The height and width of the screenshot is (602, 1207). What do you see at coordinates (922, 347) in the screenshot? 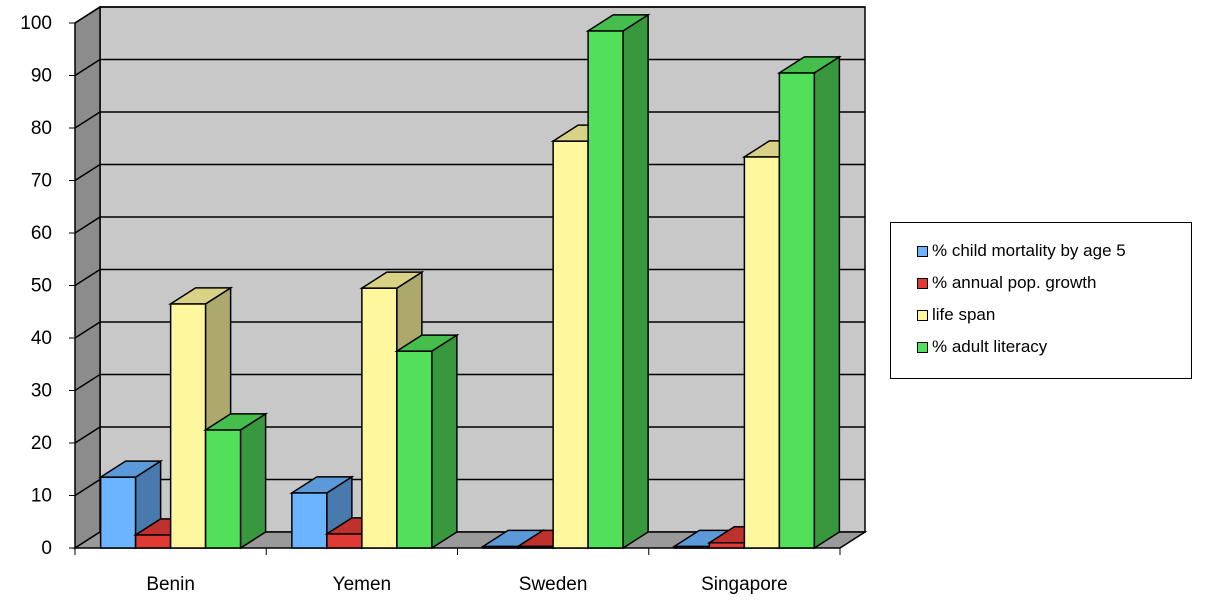
I see `legend-swatch-adult-literacy` at bounding box center [922, 347].